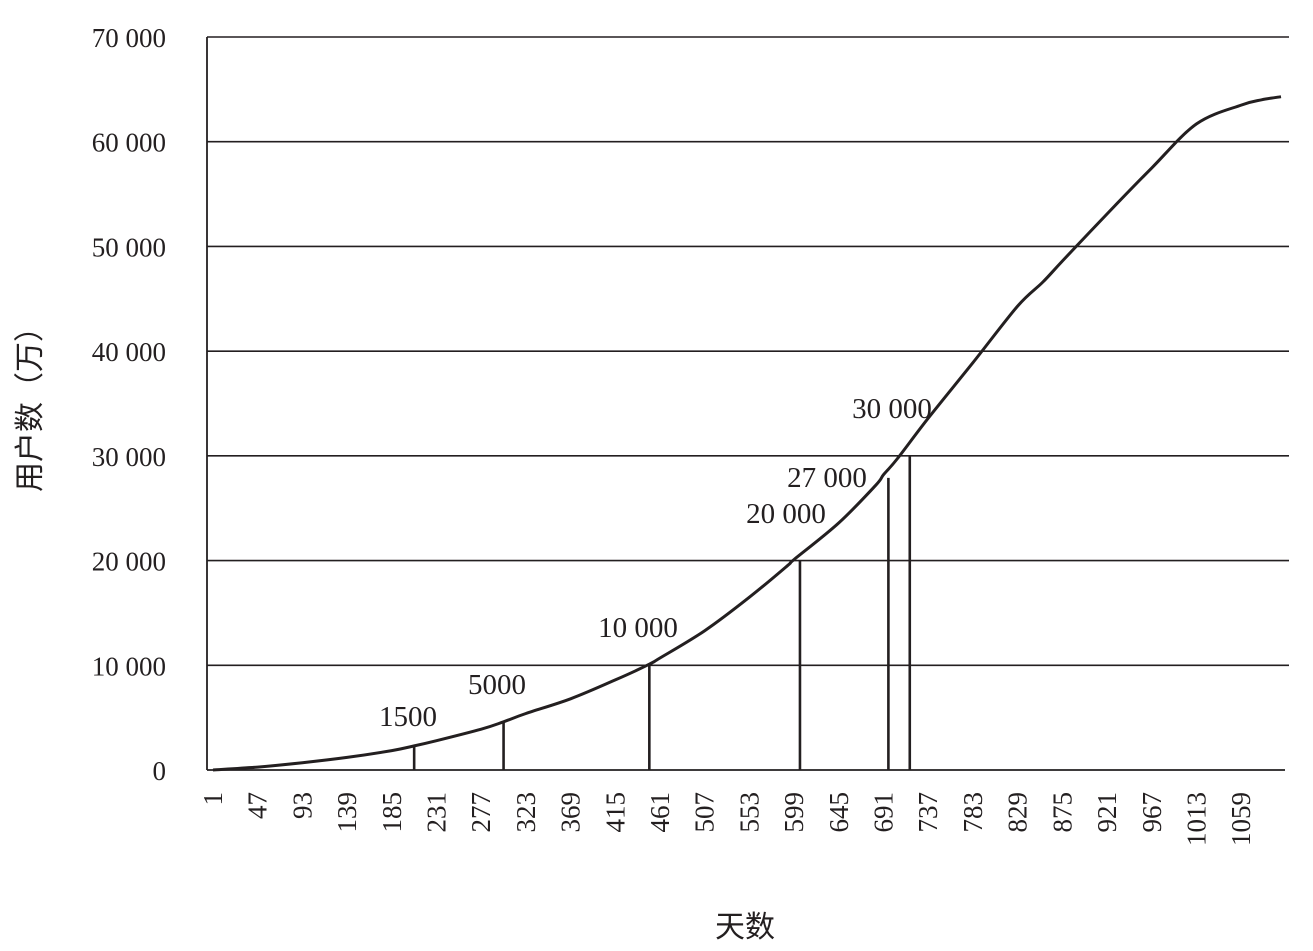  I want to click on x-tick-label-9: 415, so click(615, 812).